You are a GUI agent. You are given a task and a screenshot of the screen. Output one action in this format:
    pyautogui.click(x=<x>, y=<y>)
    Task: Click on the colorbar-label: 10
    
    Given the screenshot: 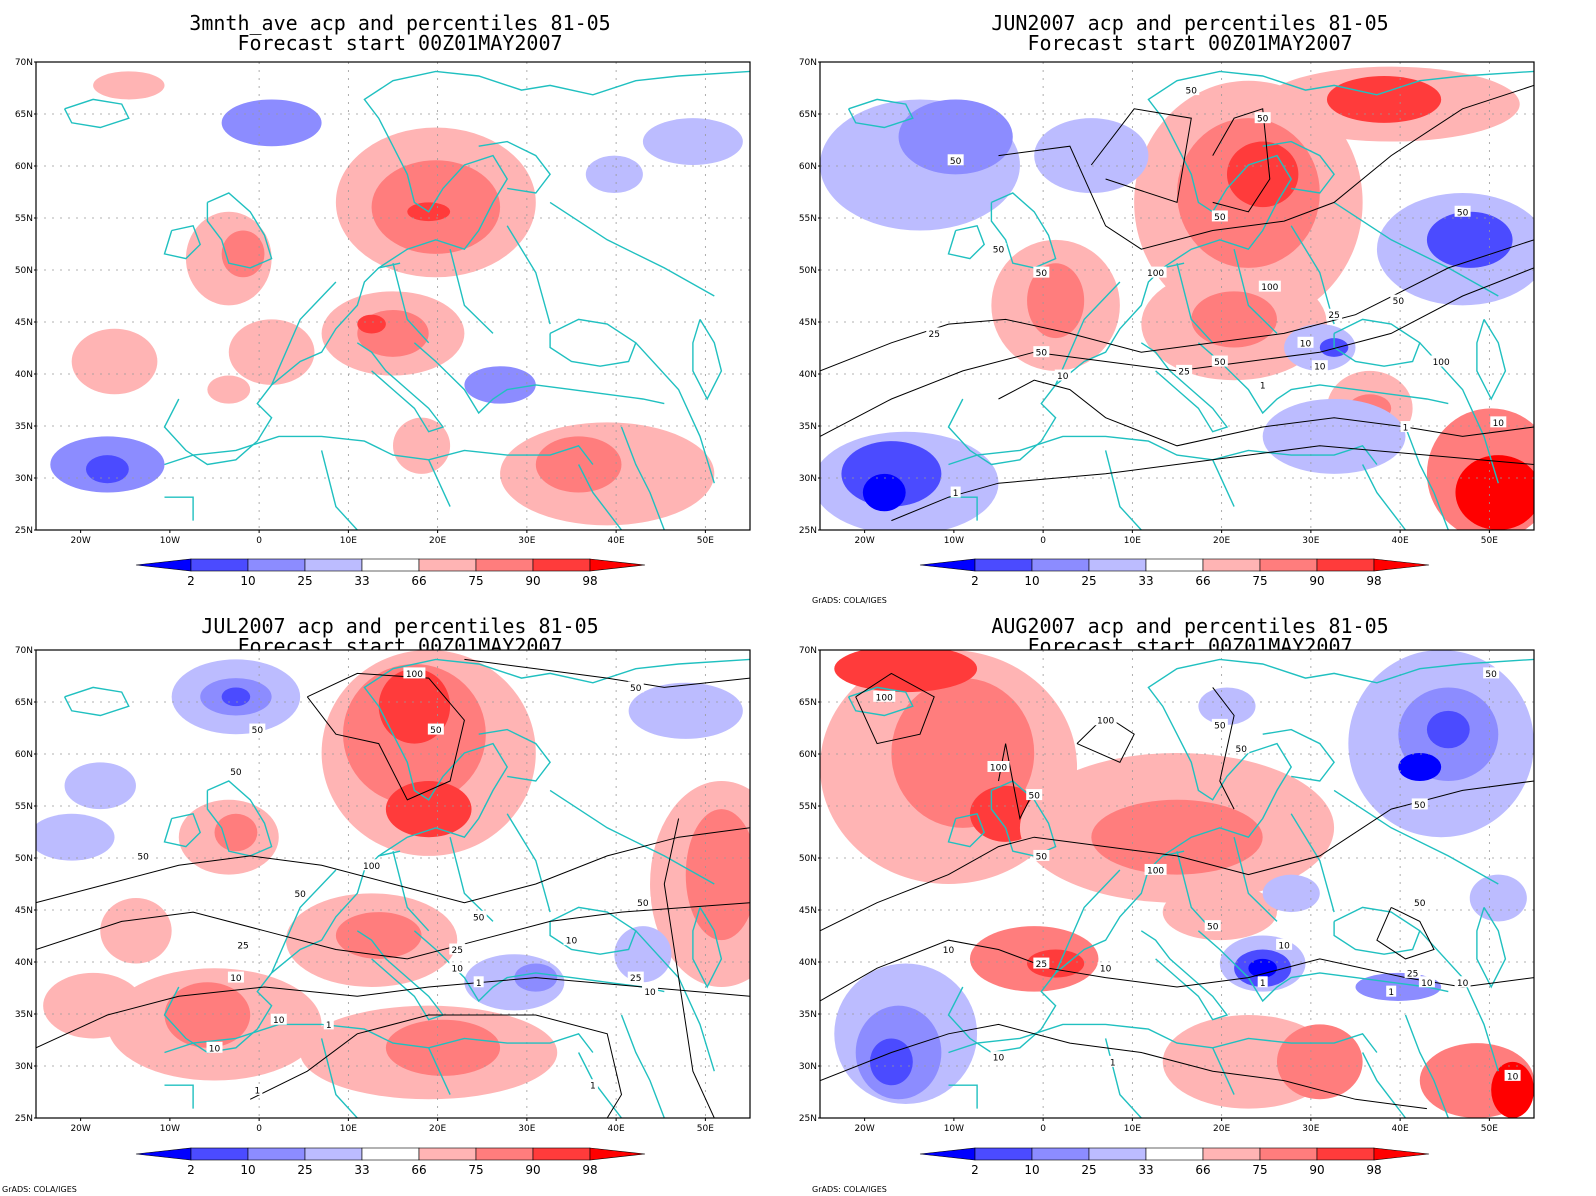 What is the action you would take?
    pyautogui.click(x=1031, y=1170)
    